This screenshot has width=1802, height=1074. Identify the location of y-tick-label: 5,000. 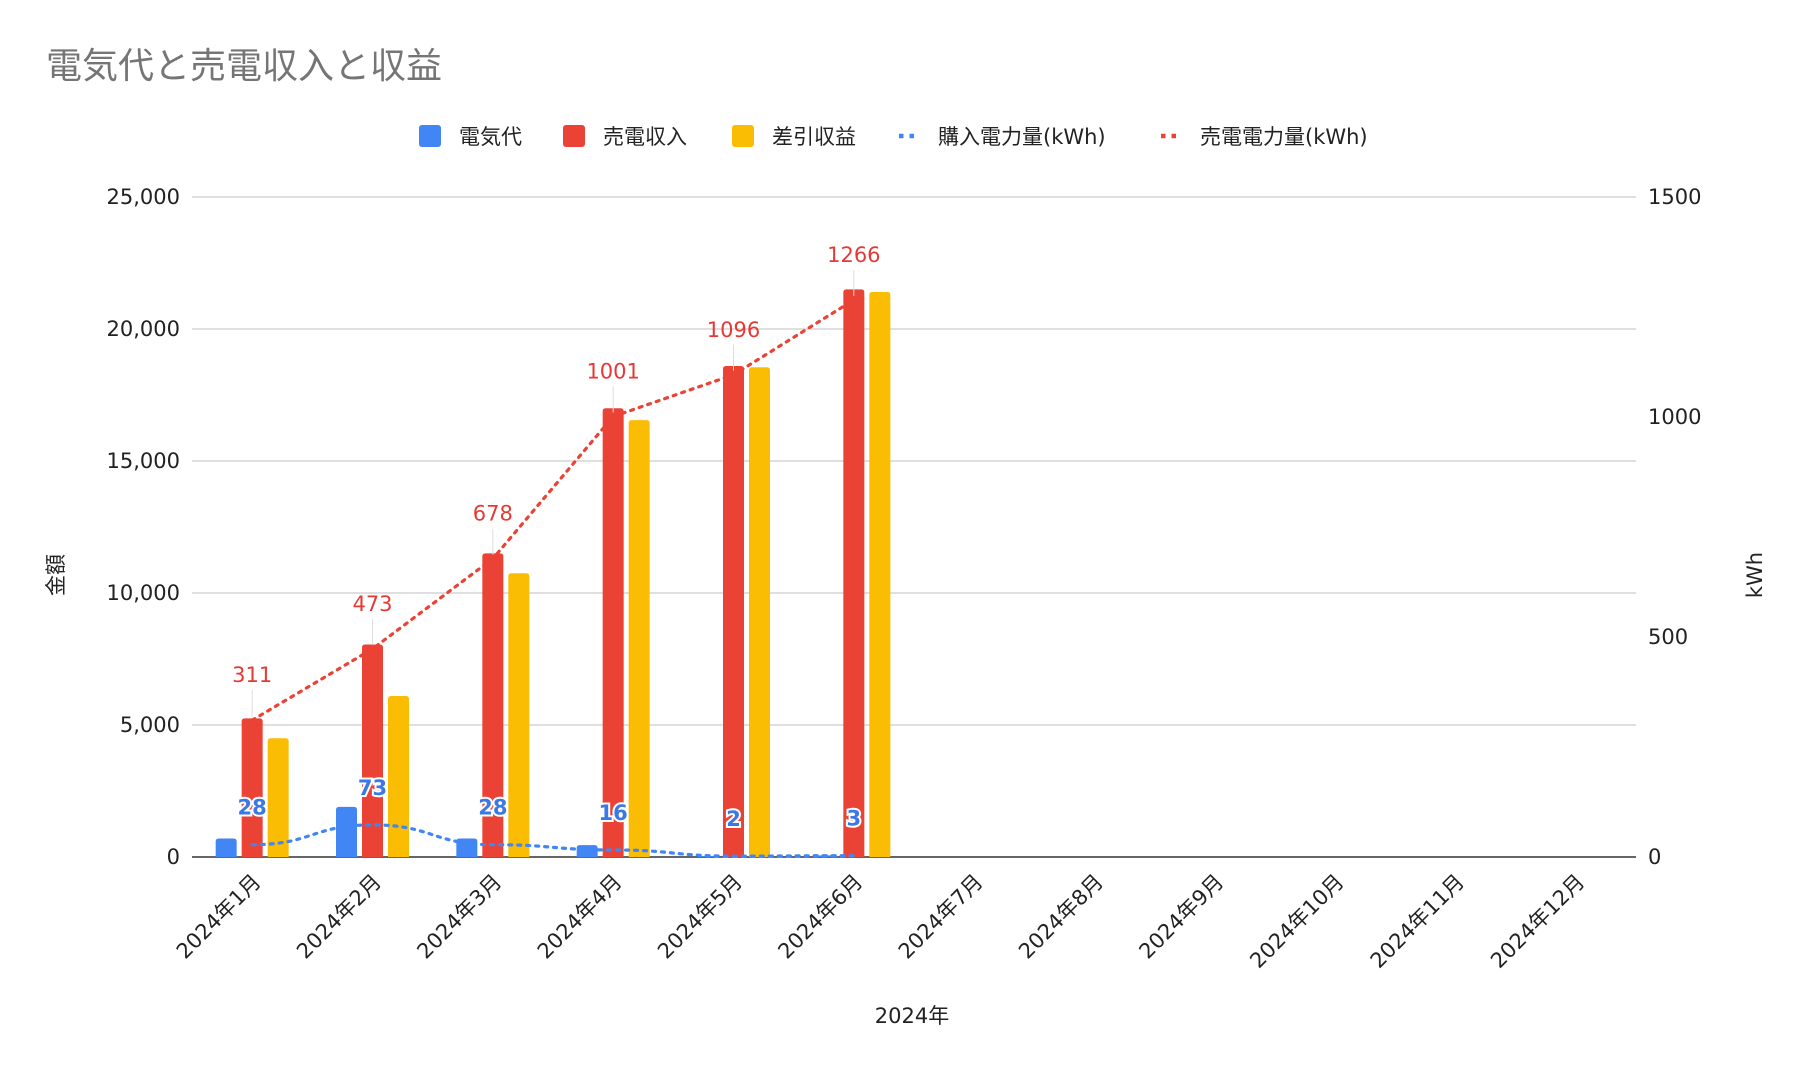
(150, 725).